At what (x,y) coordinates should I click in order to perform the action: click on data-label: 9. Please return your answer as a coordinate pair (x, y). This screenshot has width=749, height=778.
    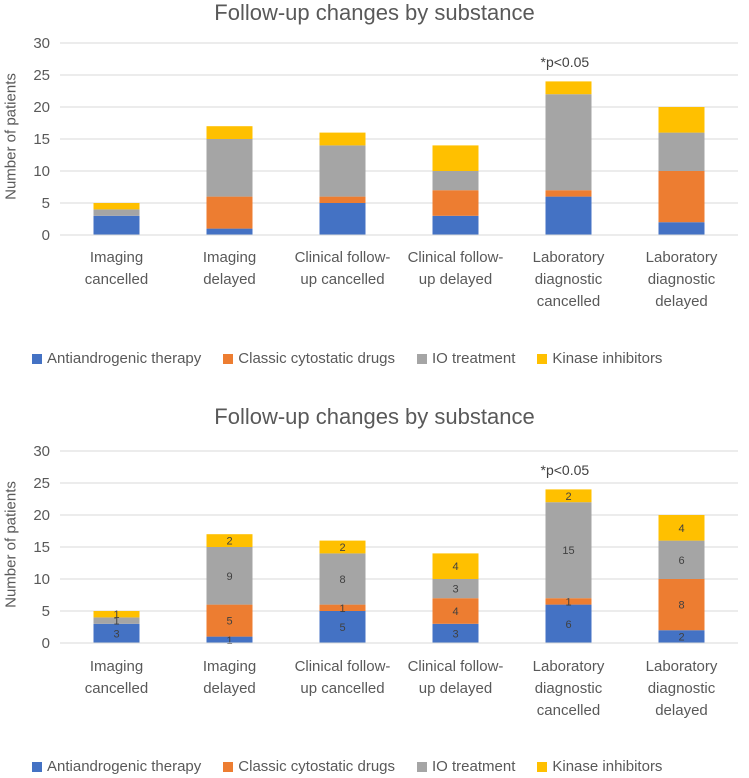
    Looking at the image, I should click on (229, 577).